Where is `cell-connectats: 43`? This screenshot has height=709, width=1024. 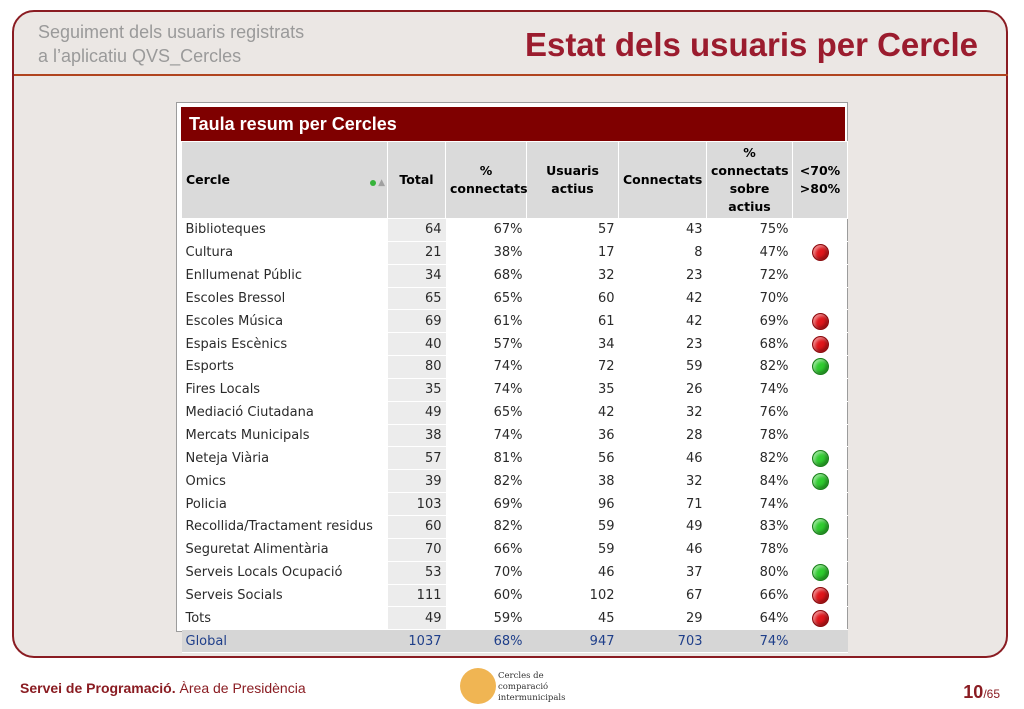
cell-connectats: 43 is located at coordinates (662, 230).